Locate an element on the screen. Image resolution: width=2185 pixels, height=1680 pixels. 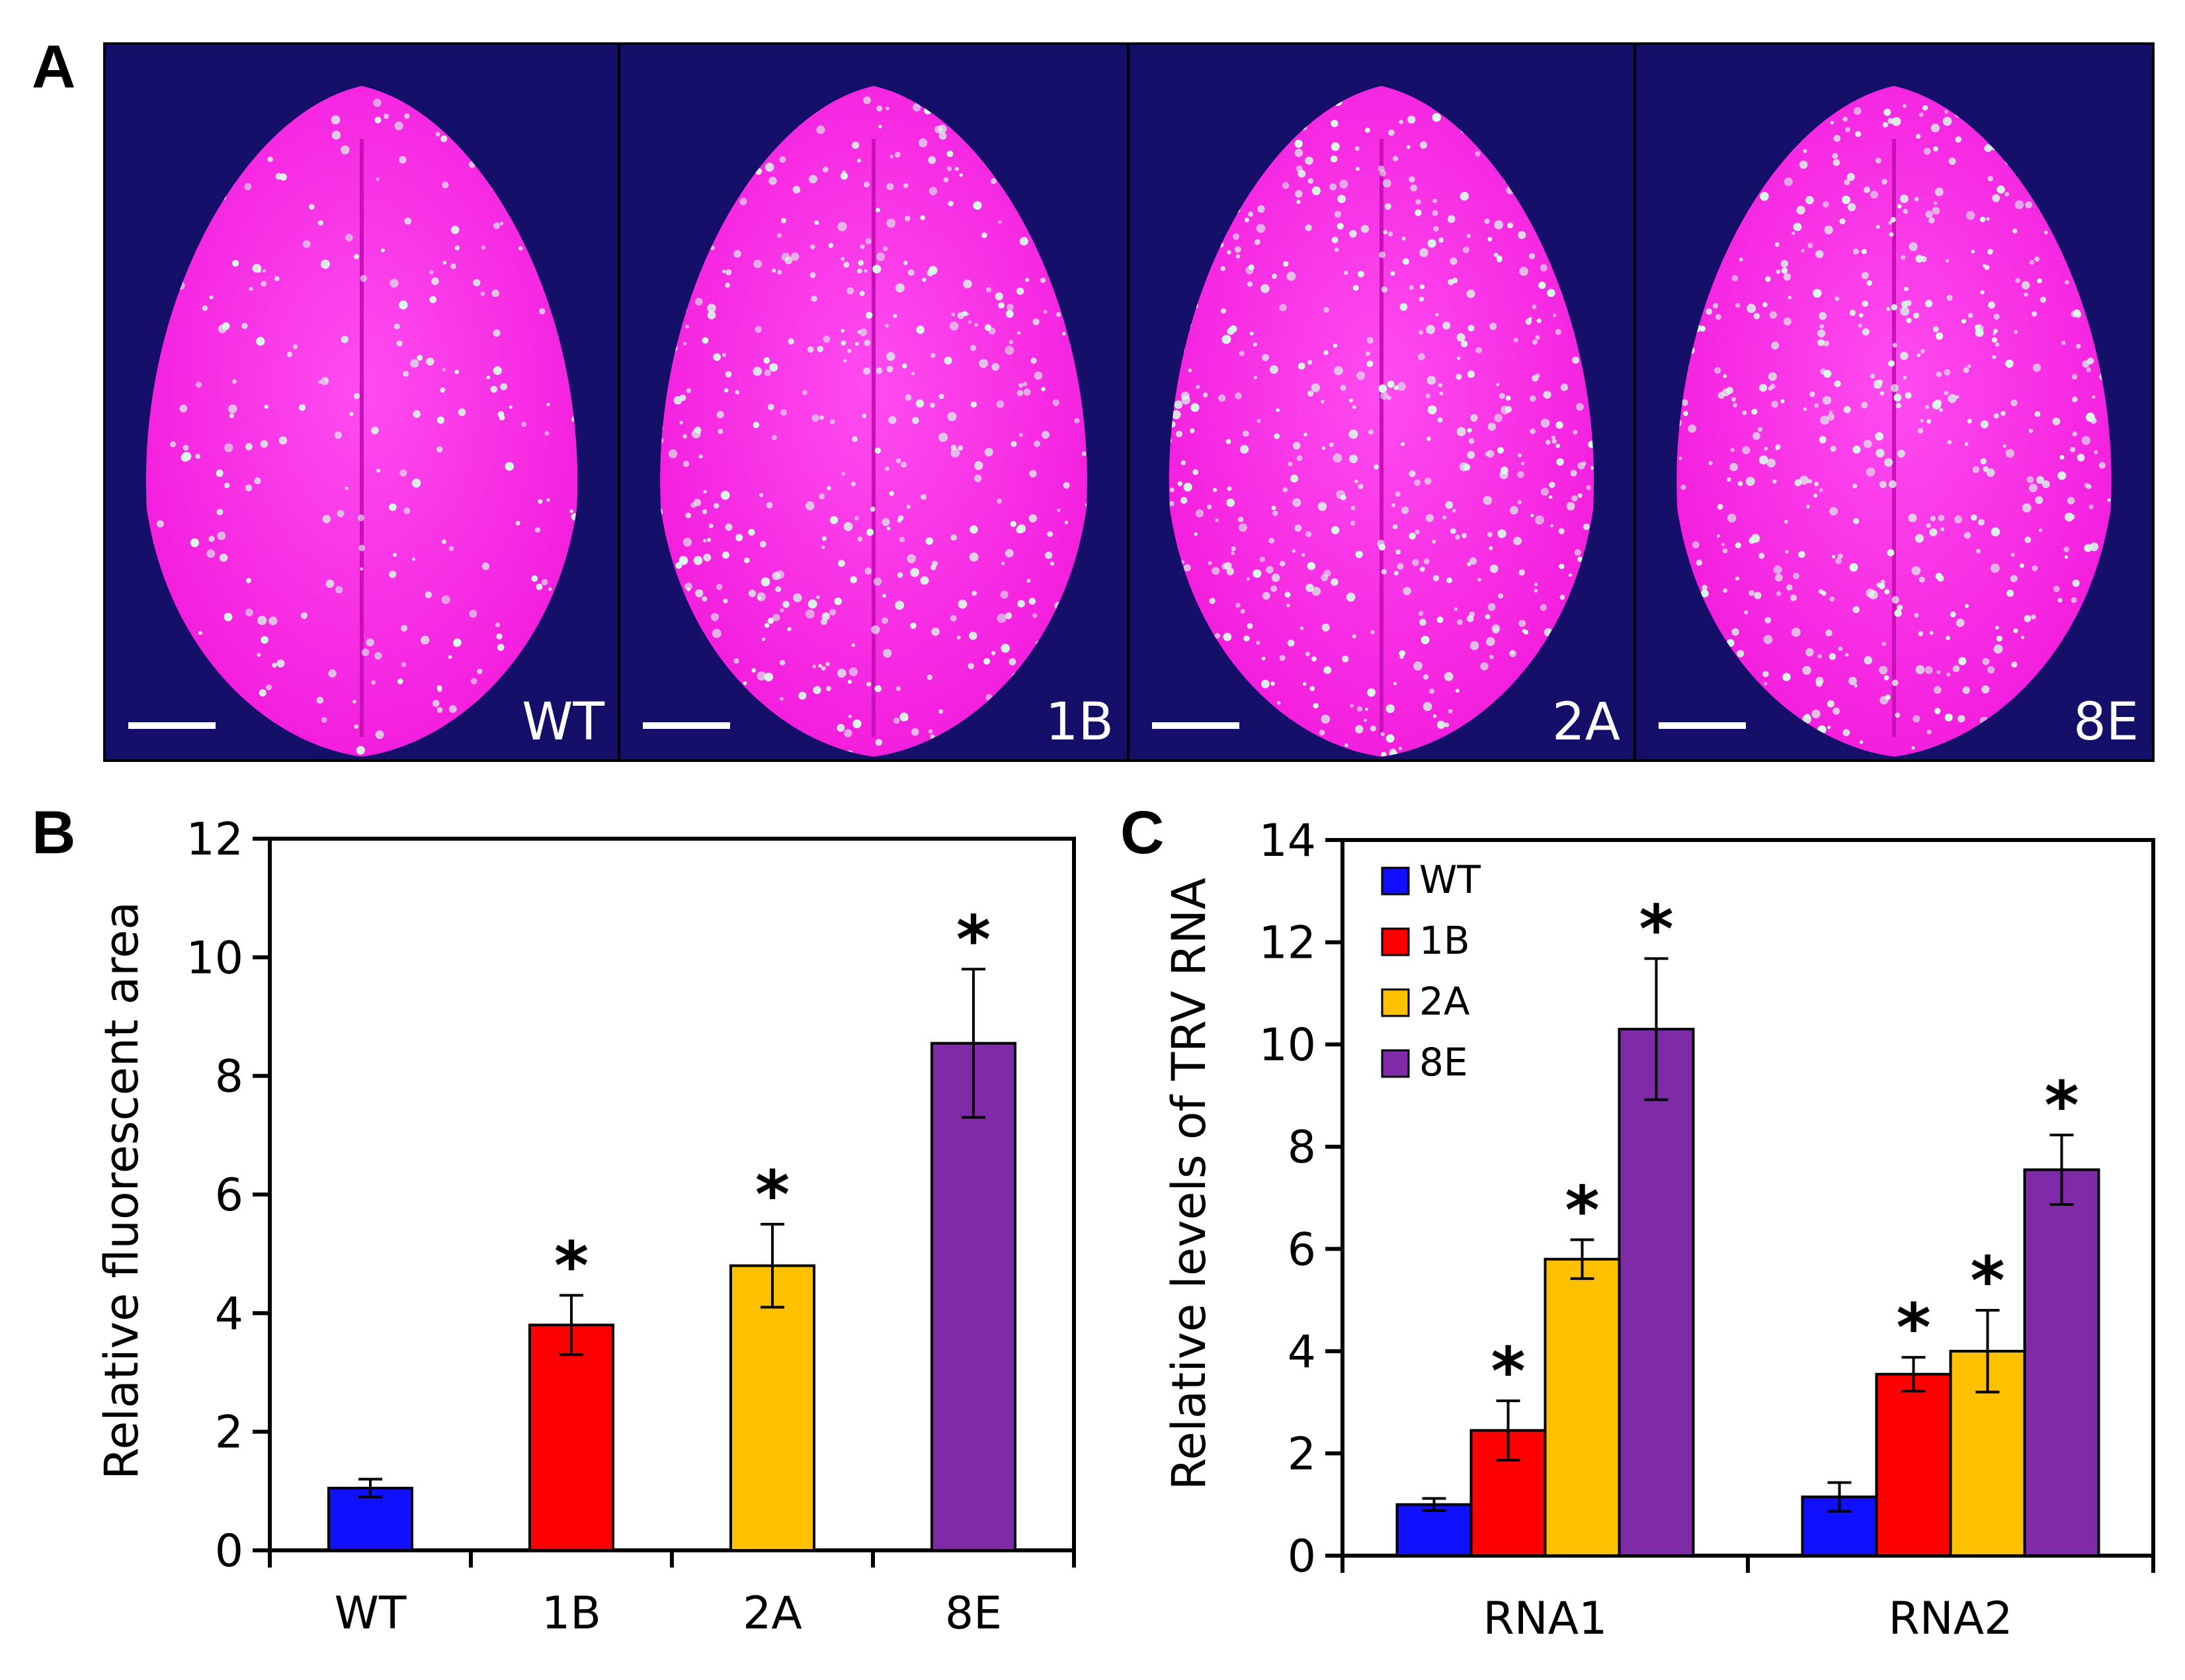
chart-b-x-tick-label: 1B is located at coordinates (572, 1614).